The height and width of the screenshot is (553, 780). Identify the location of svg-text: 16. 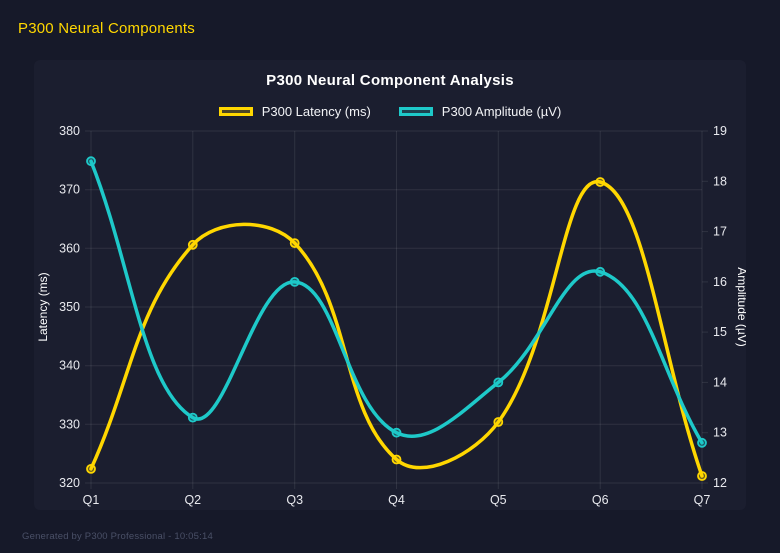
(720, 282).